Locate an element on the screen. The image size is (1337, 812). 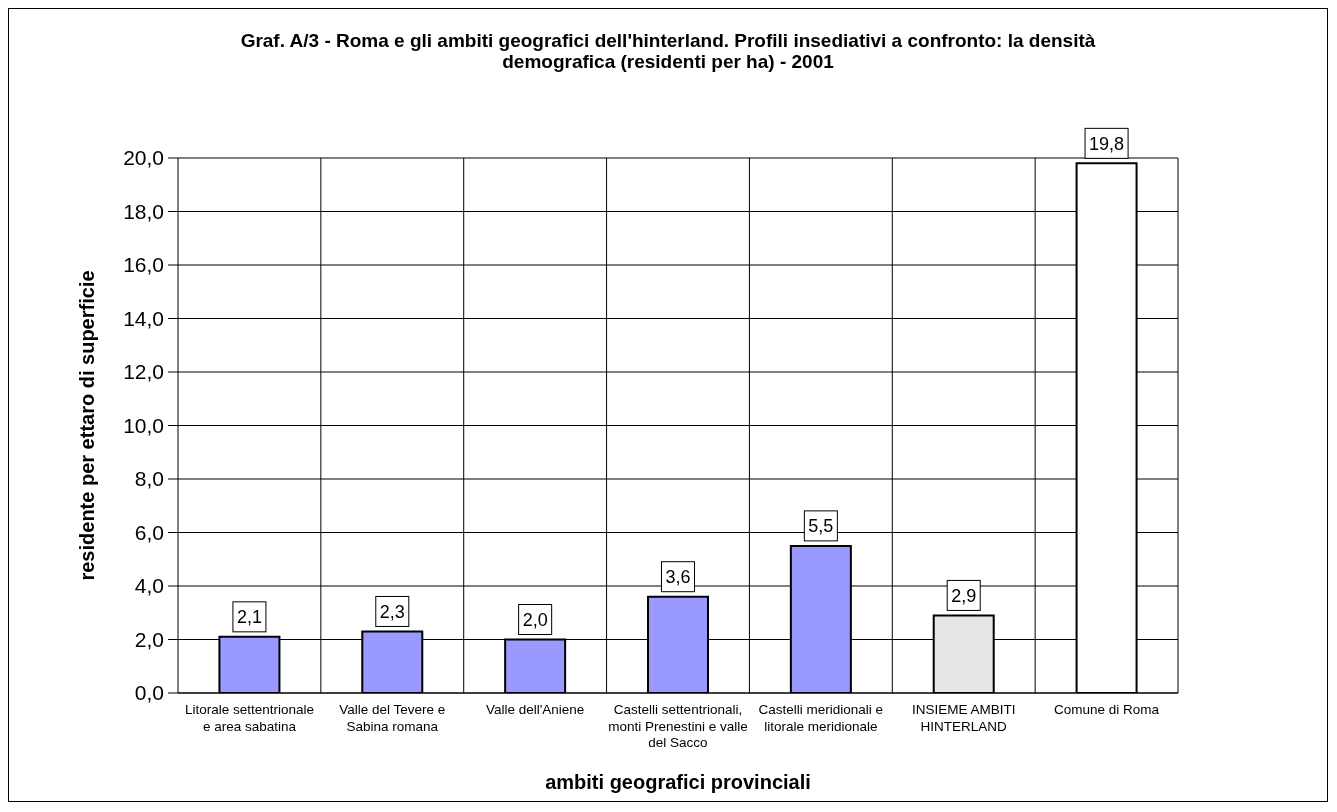
y-tick-label: 20,0 is located at coordinates (143, 158).